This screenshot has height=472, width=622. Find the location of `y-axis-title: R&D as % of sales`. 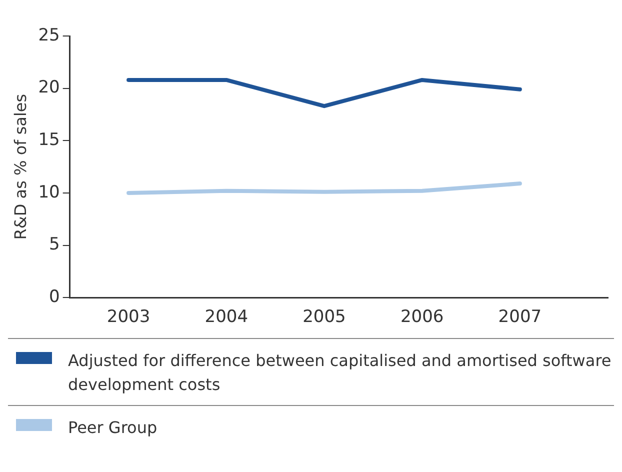

y-axis-title: R&D as % of sales is located at coordinates (20, 167).